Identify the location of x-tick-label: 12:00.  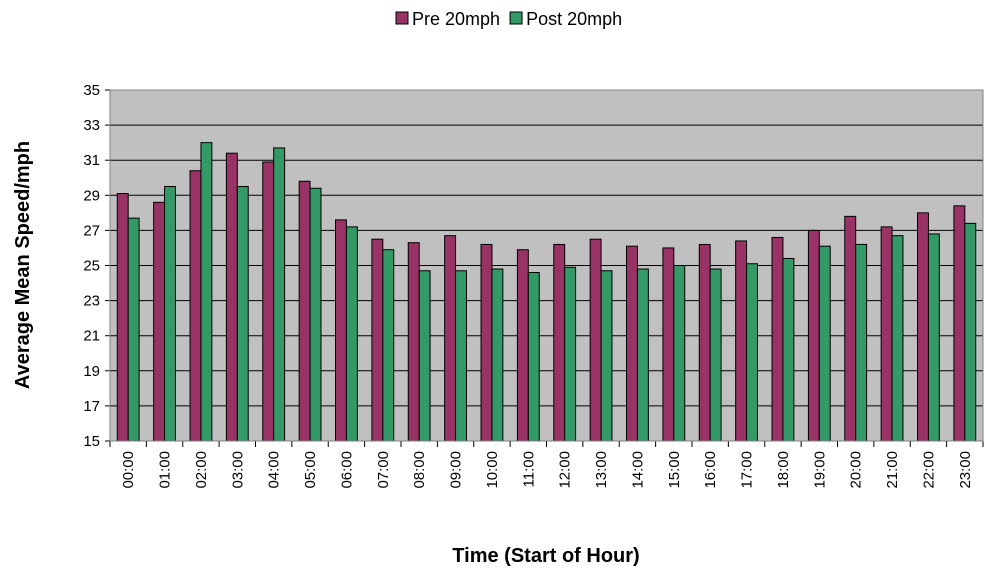
(565, 470).